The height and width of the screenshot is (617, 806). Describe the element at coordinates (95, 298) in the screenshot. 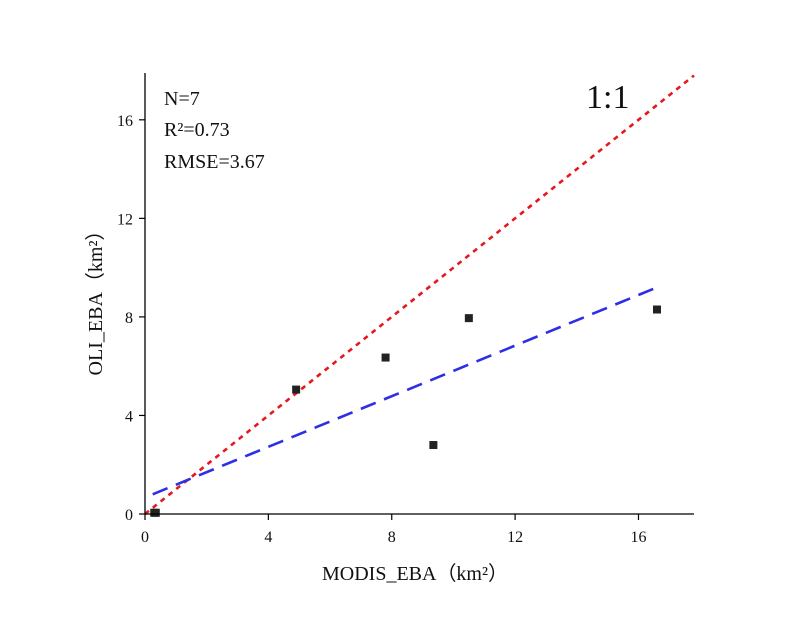

I see `y-axis-title: OLI_EBA（km²）` at that location.